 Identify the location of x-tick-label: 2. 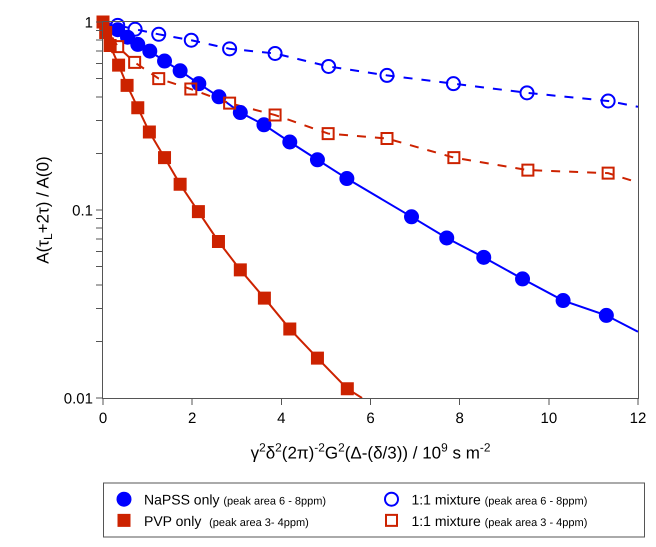
(192, 418).